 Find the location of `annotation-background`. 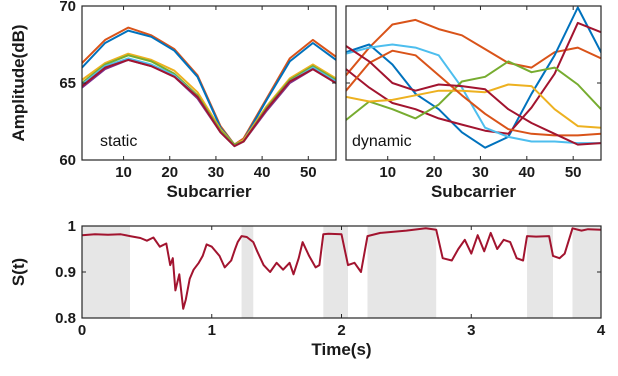

annotation-background is located at coordinates (379, 141).